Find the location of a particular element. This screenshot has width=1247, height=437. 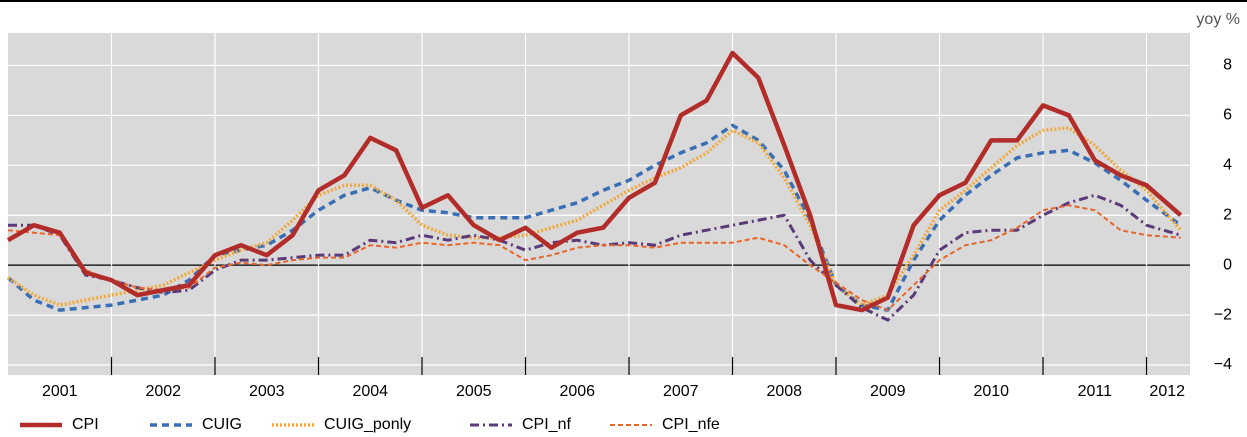

legend-label: CUIG is located at coordinates (222, 424).